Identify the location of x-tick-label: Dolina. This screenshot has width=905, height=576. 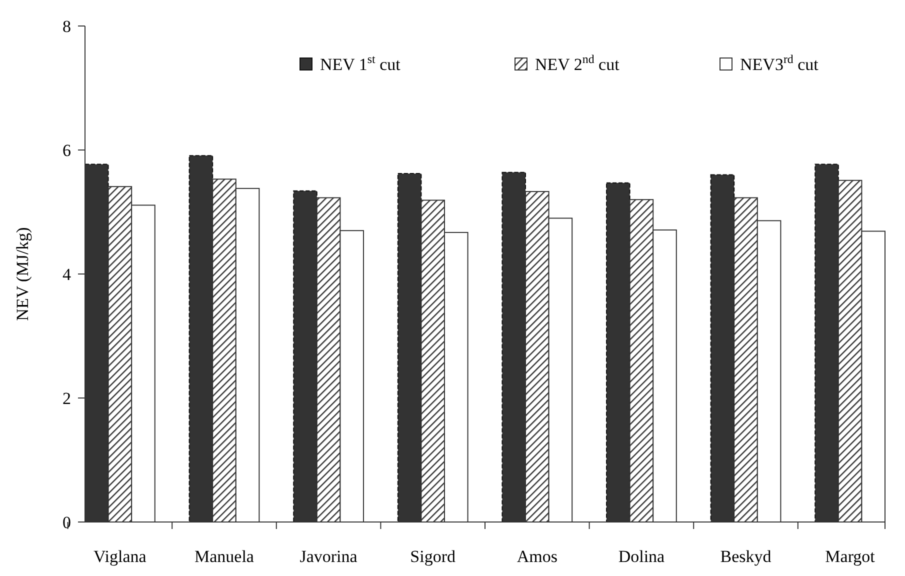
(642, 556).